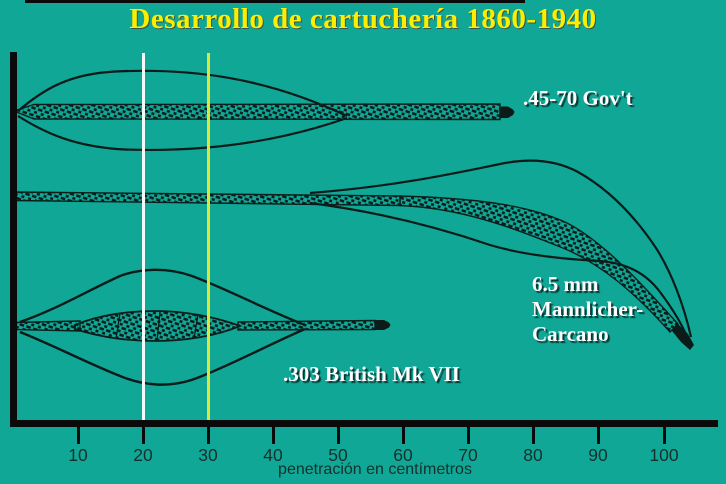 This screenshot has height=484, width=726. Describe the element at coordinates (143, 237) in the screenshot. I see `reference-line-20cm-white` at that location.